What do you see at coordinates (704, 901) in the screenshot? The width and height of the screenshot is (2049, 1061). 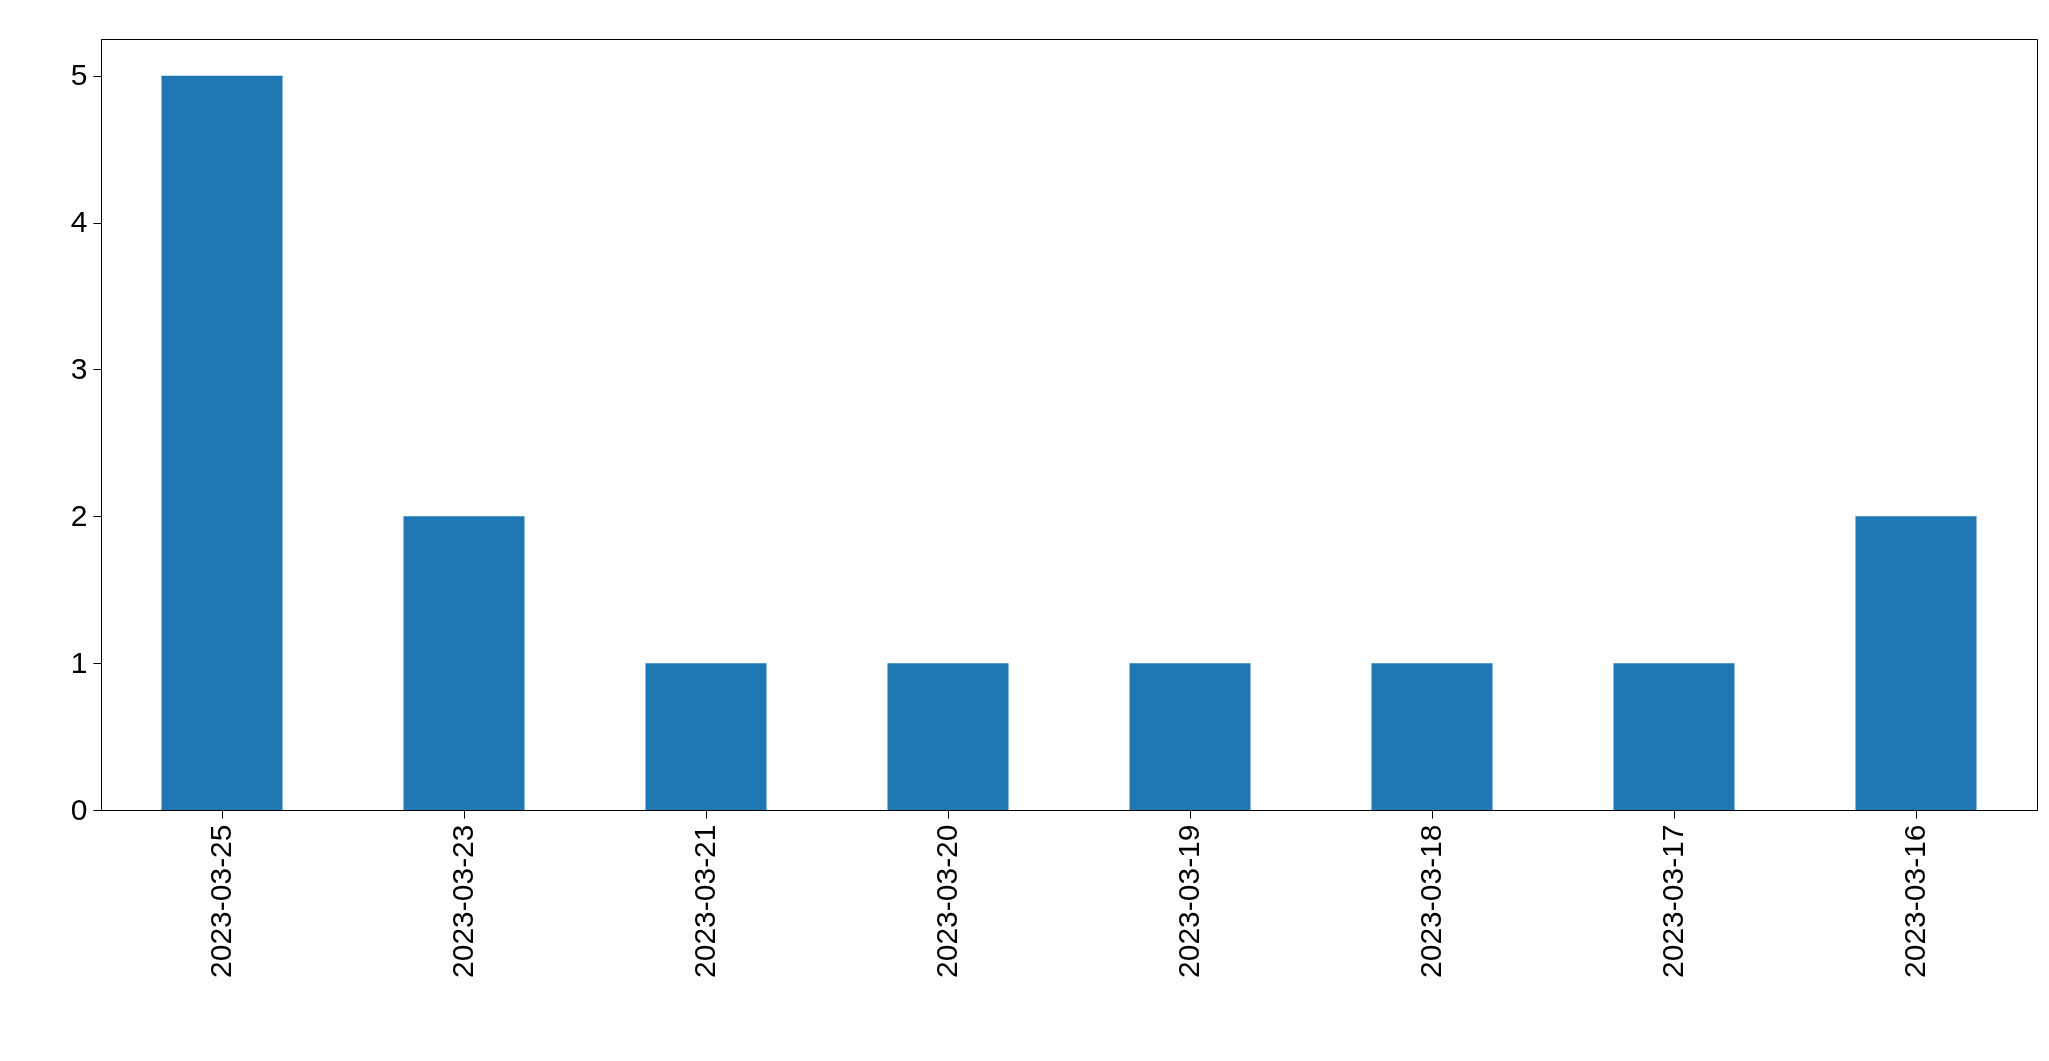 I see `x-tick-label: 2023-03-21` at bounding box center [704, 901].